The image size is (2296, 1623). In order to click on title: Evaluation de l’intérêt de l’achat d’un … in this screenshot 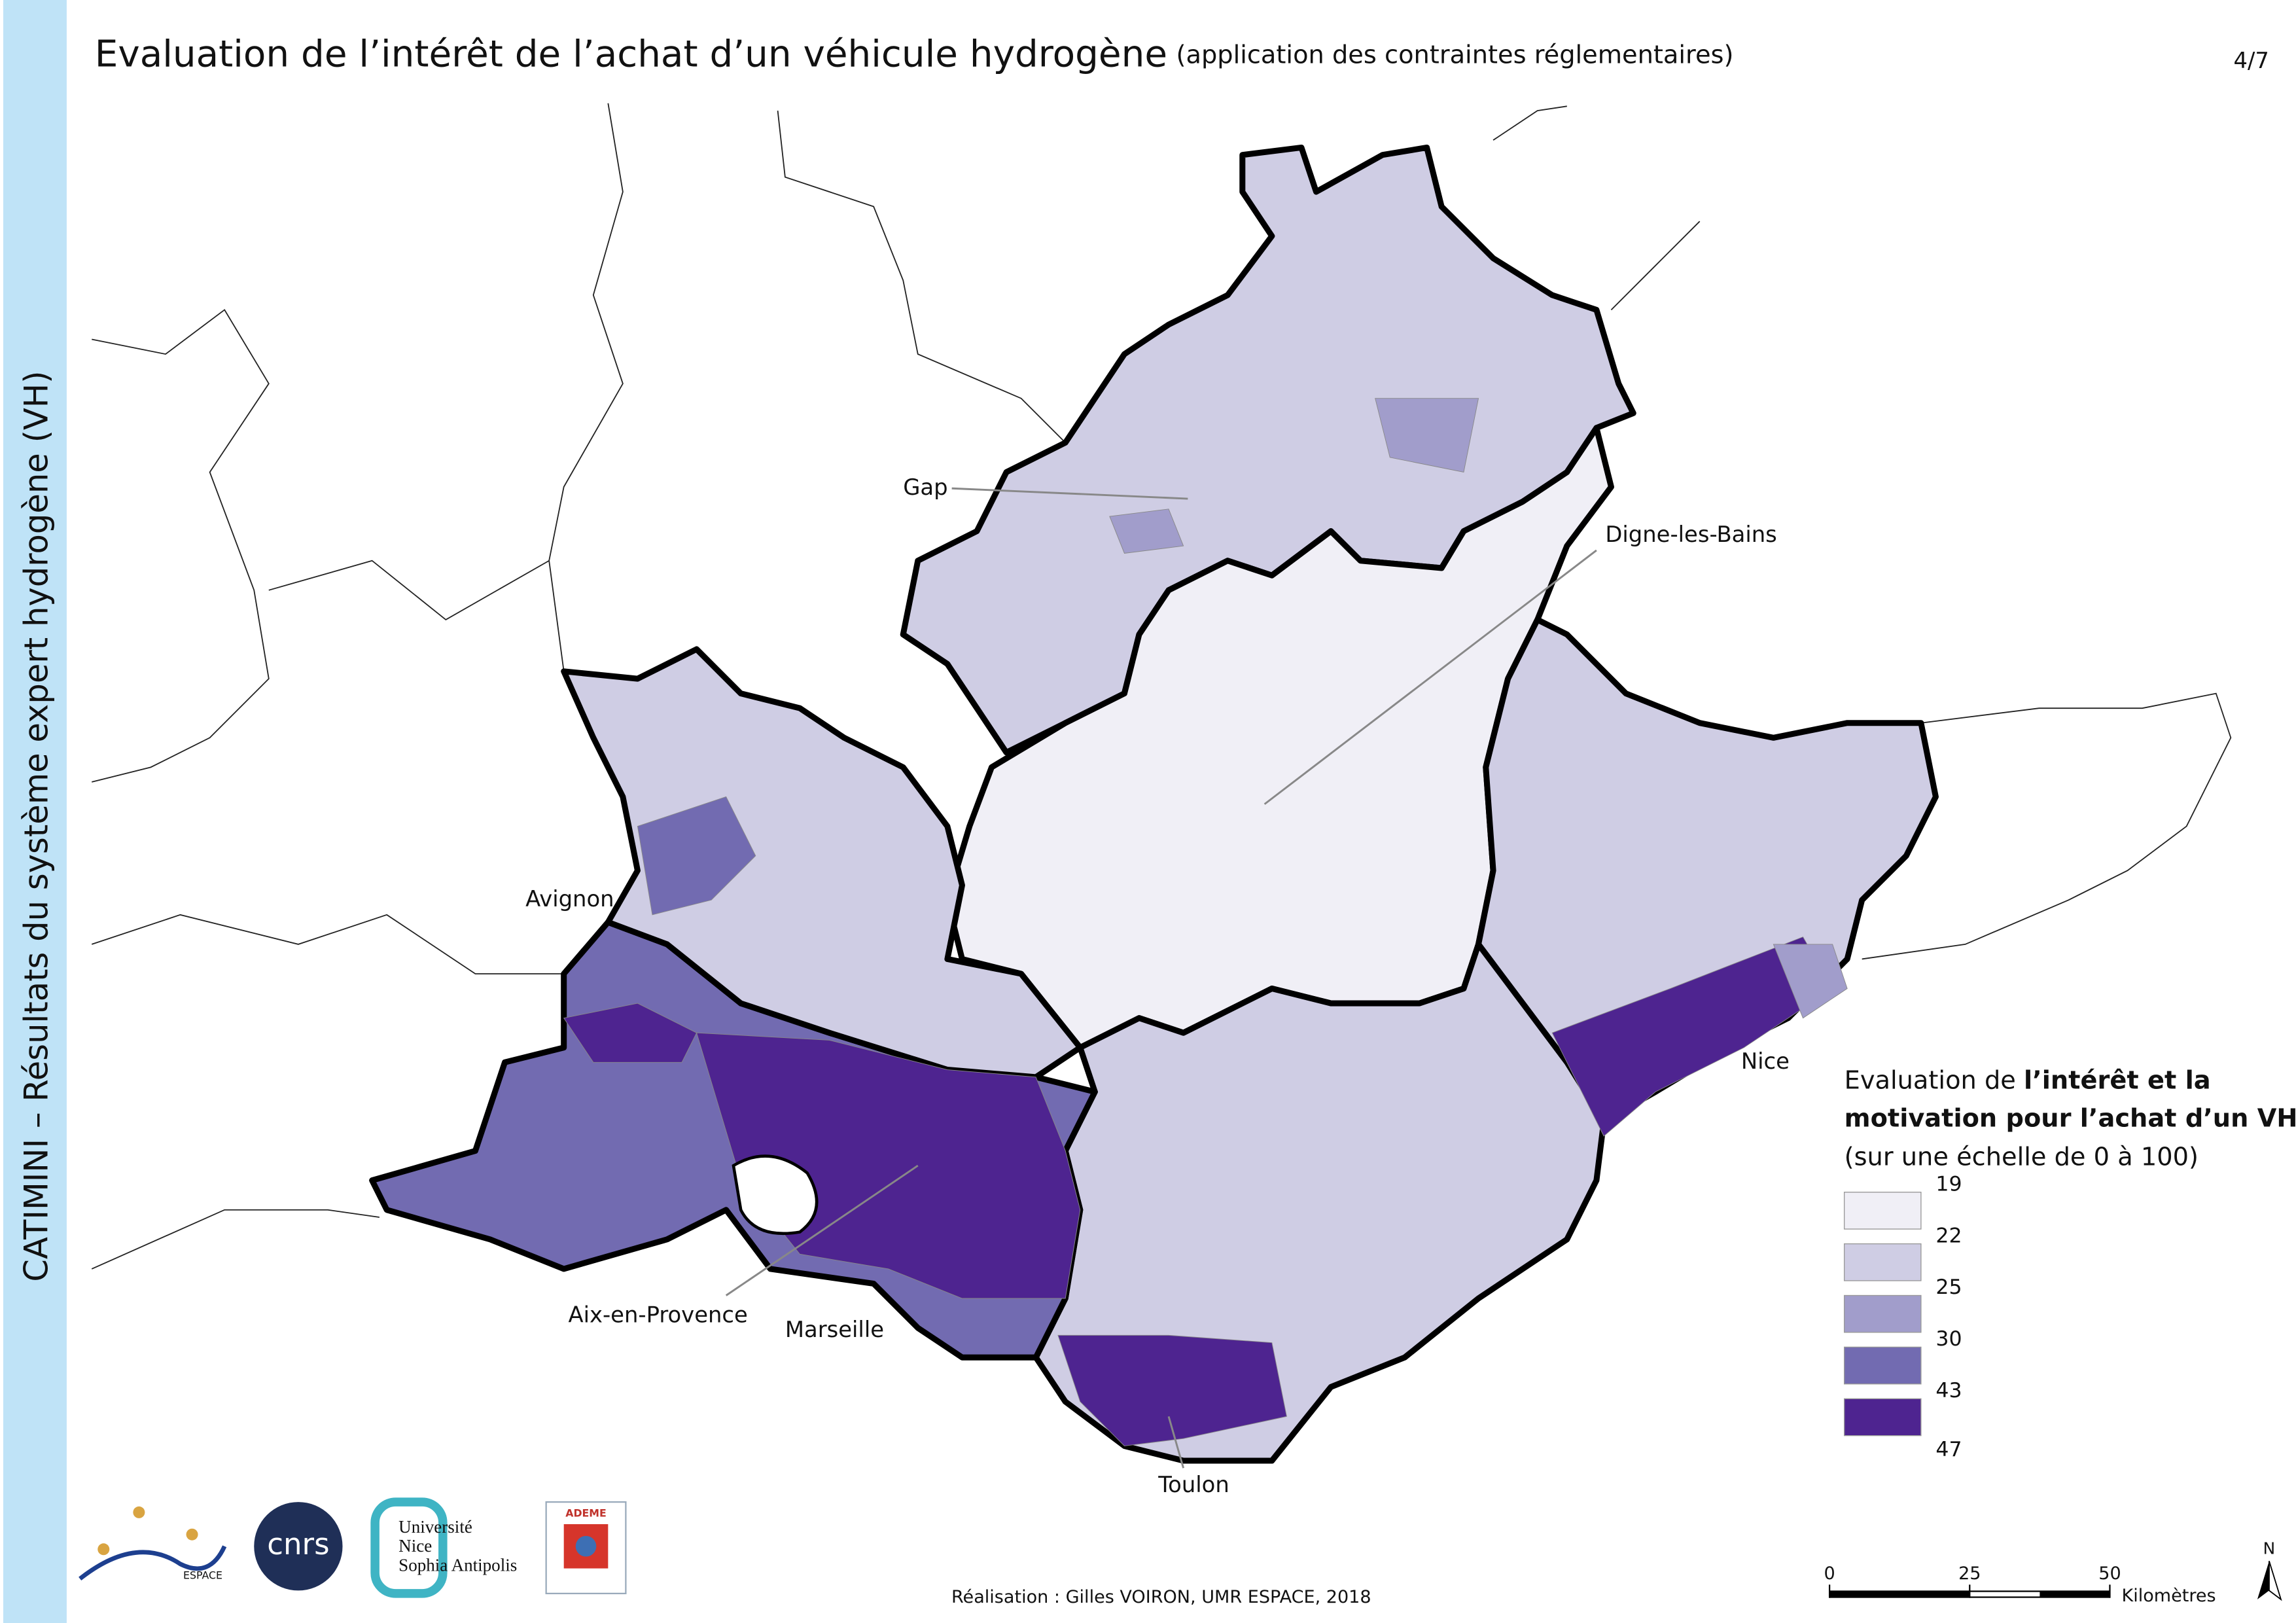, I will do `click(914, 54)`.